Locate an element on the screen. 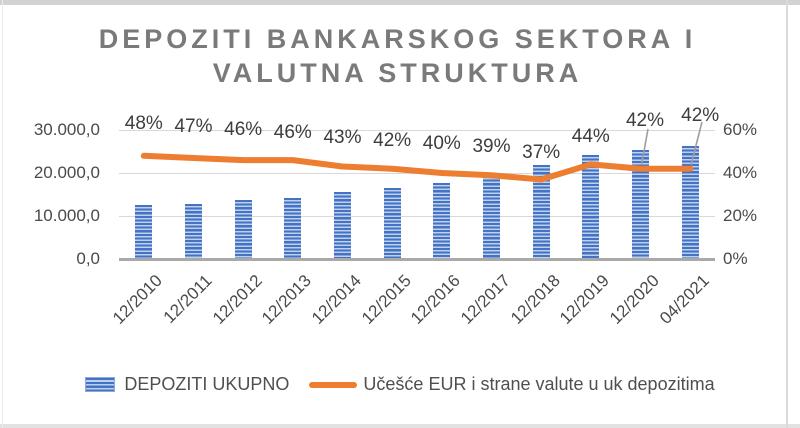 The width and height of the screenshot is (800, 428). right-axis-tick: 20% is located at coordinates (740, 215).